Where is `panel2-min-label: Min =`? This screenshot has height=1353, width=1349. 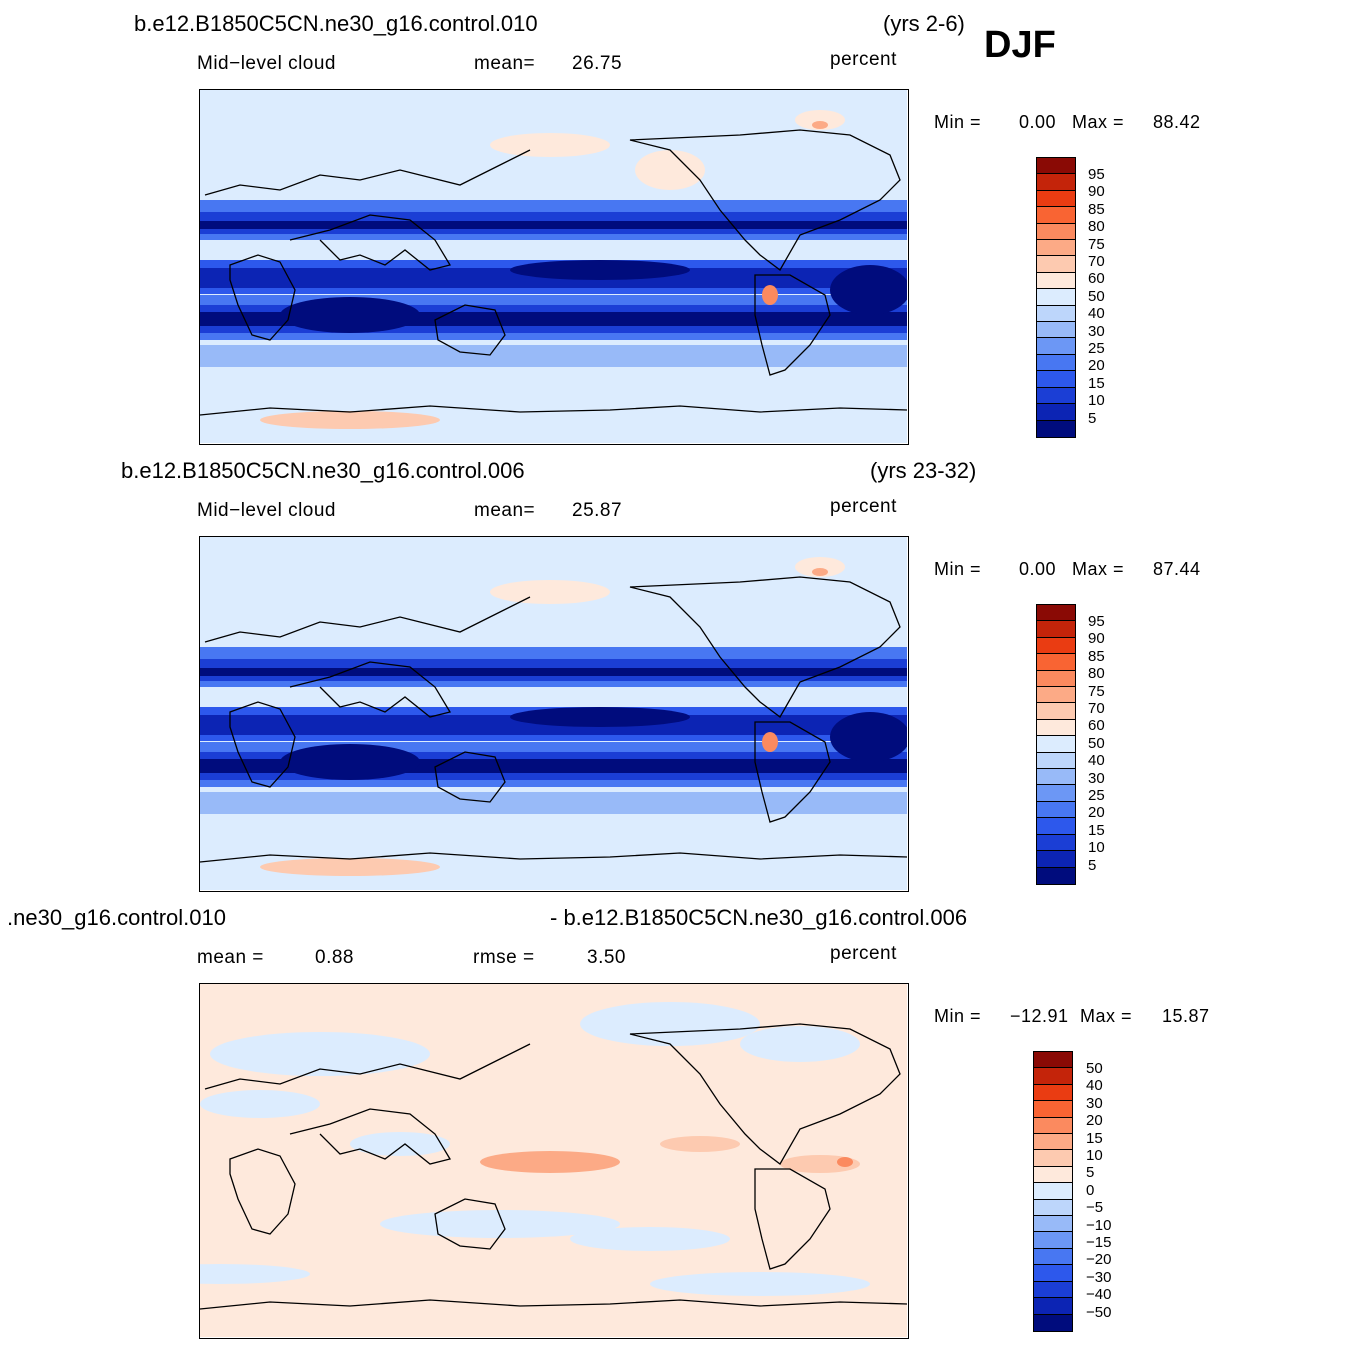
panel2-min-label: Min = is located at coordinates (958, 569).